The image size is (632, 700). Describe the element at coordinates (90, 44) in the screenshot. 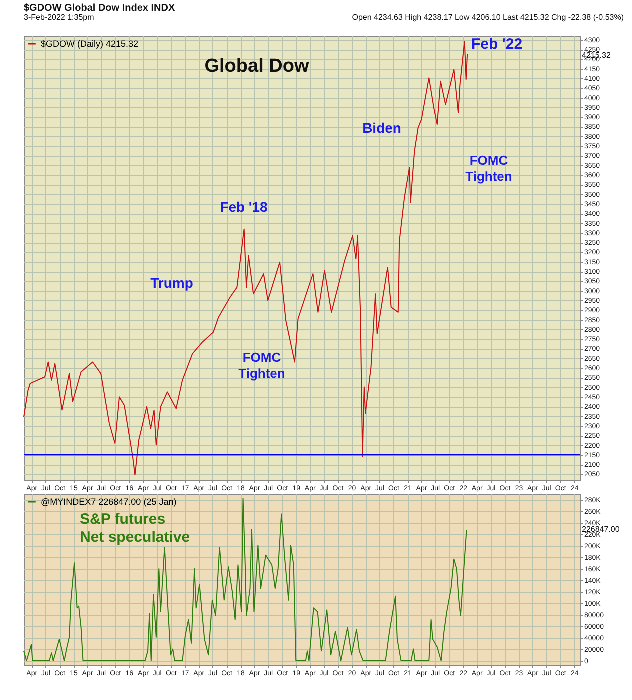

I see `legend-label: $GDOW (Daily) 4215.32` at that location.